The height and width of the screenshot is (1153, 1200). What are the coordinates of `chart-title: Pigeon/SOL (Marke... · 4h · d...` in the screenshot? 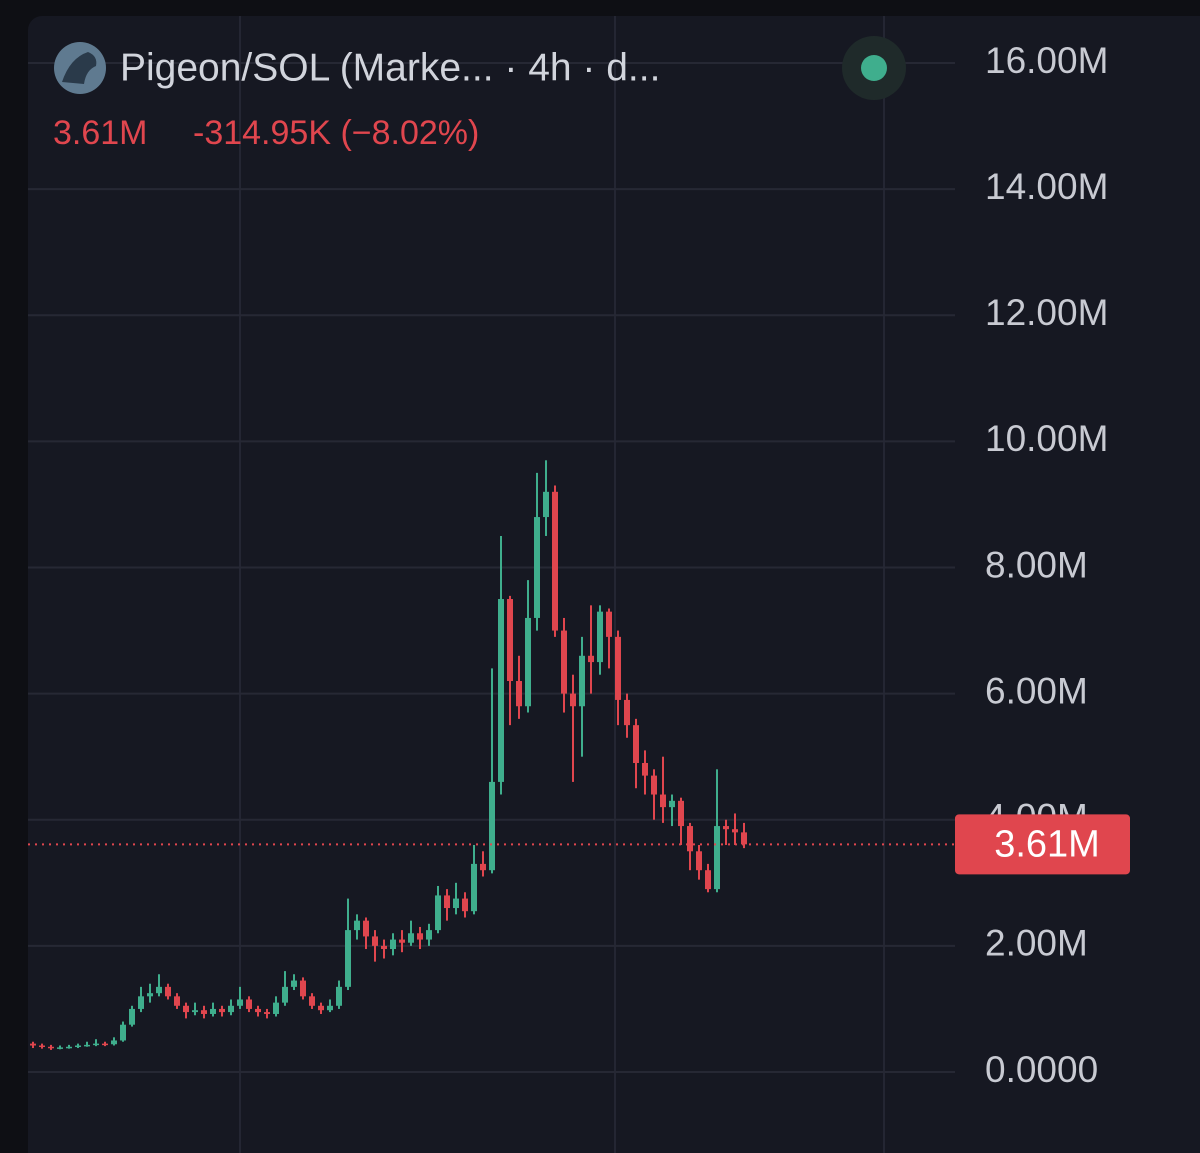 It's located at (390, 67).